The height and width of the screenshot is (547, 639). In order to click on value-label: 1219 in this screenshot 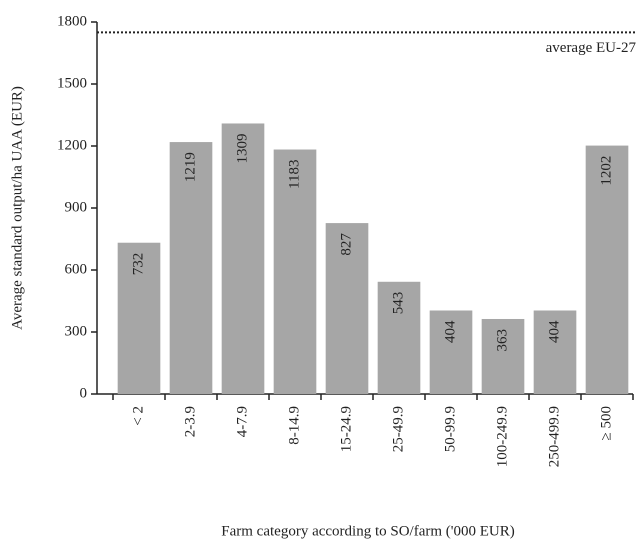, I will do `click(190, 167)`.